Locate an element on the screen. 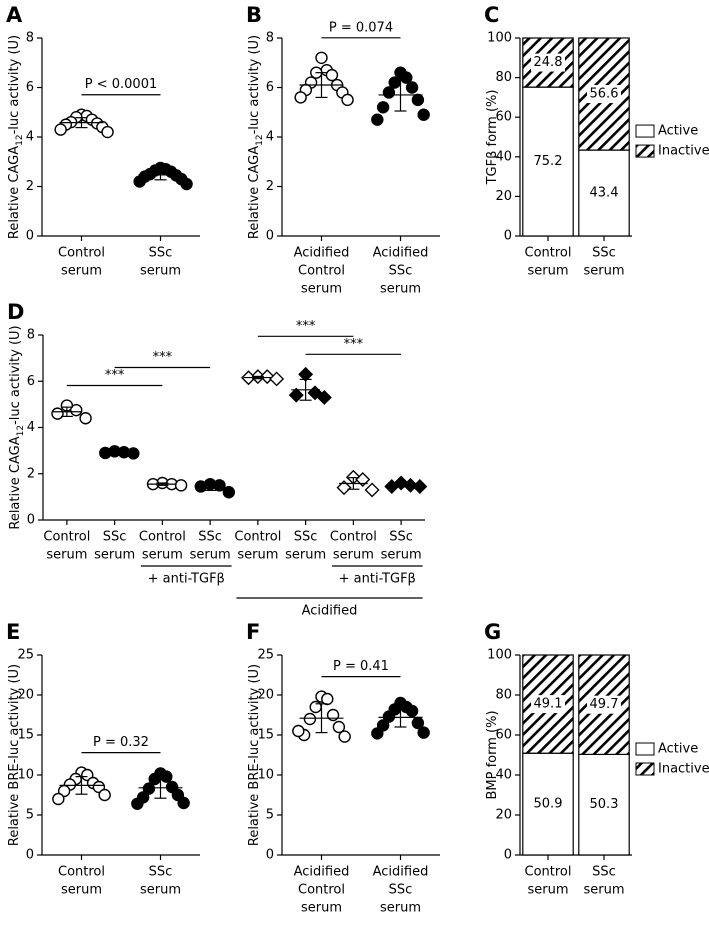 The width and height of the screenshot is (709, 945). x-tick-label: Acidified is located at coordinates (322, 253).